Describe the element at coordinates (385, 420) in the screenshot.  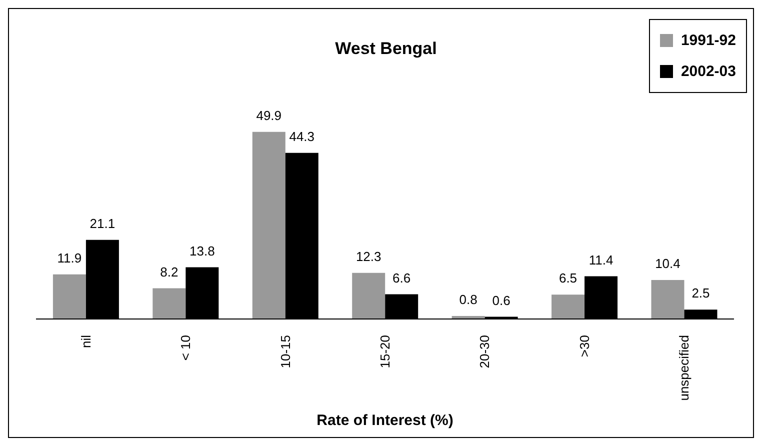
I see `x-axis-title: Rate of Interest (%)` at that location.